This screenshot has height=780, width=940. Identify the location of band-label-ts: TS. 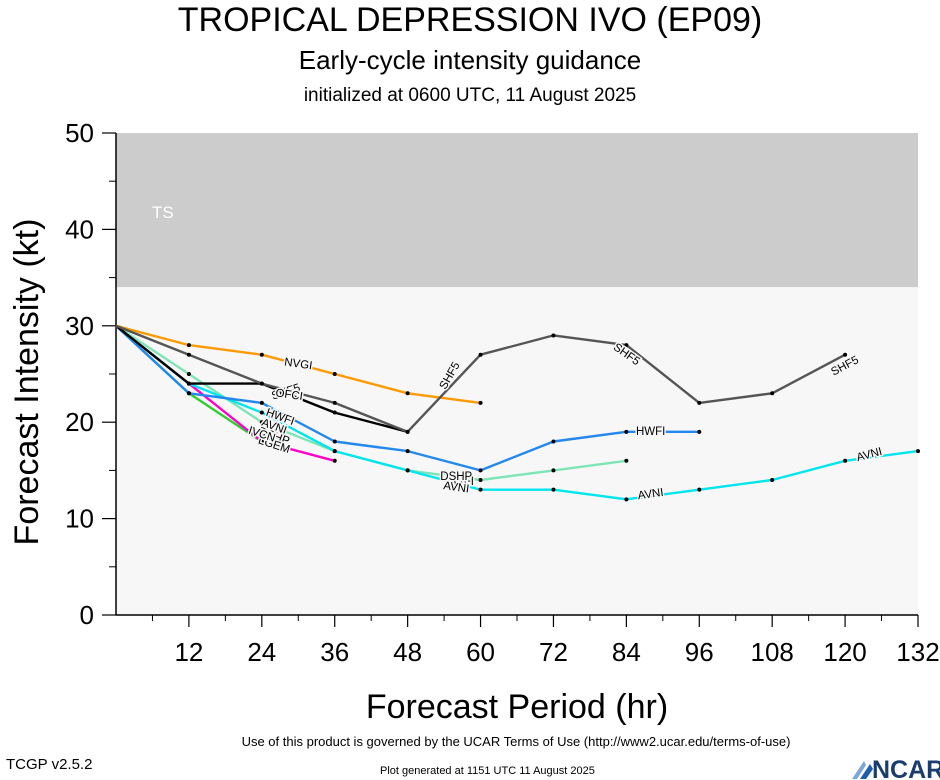
(163, 212).